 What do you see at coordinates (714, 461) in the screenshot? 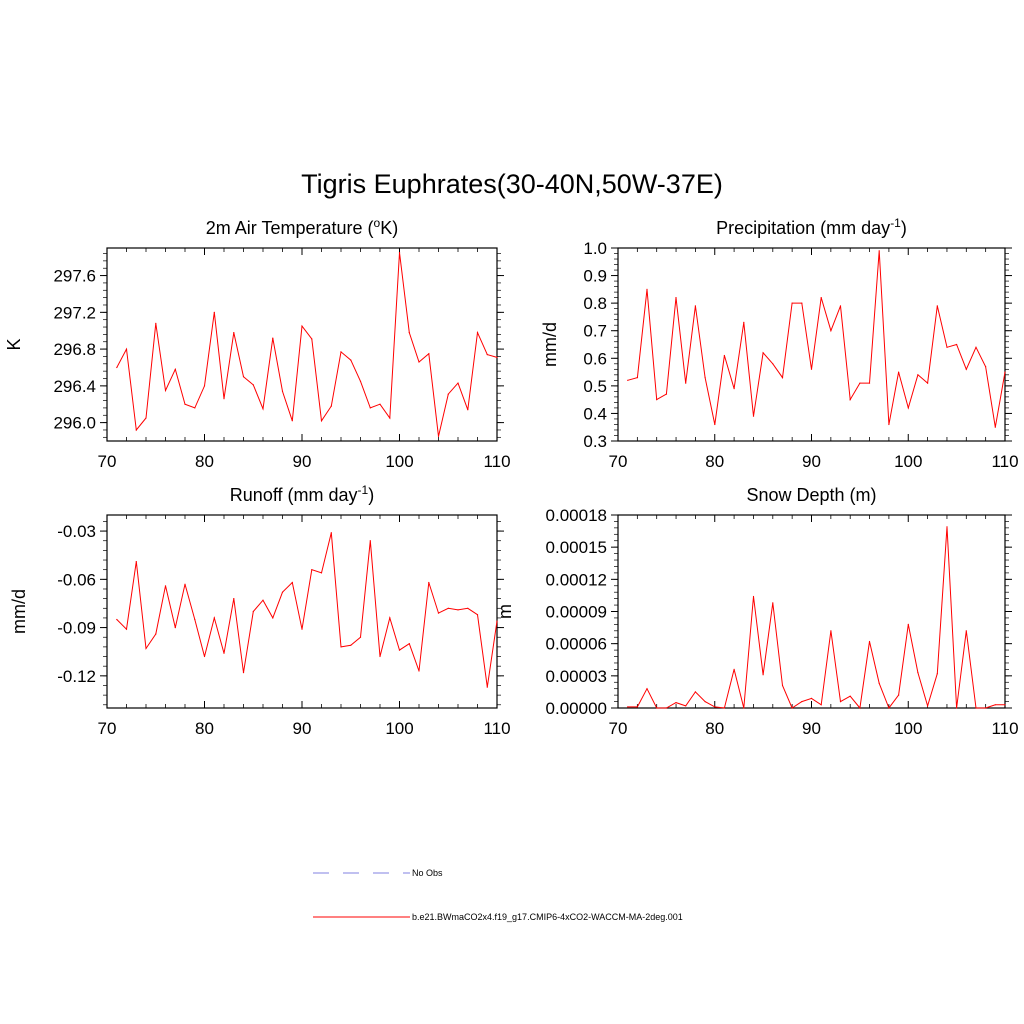
I see `x-tick-label: 80` at bounding box center [714, 461].